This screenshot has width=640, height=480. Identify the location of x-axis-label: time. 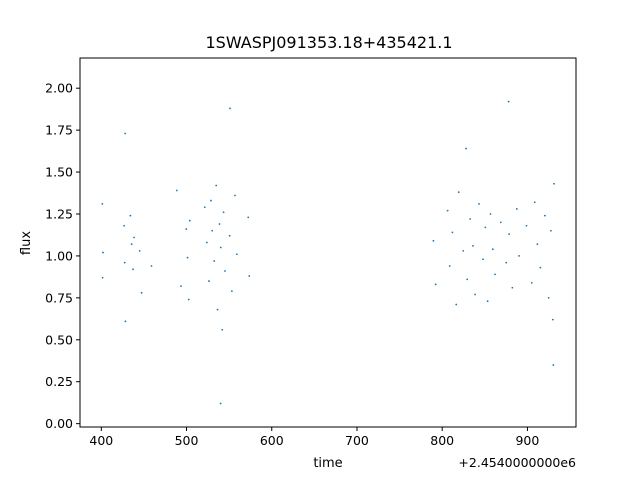
(327, 463).